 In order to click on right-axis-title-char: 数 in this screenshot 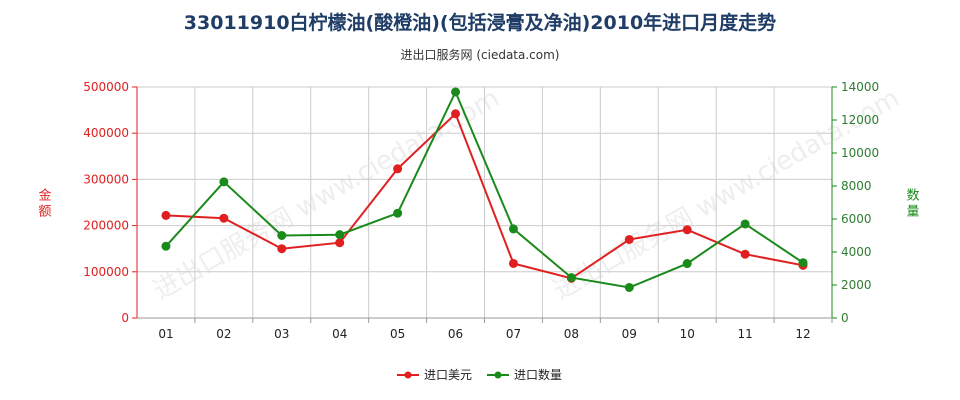, I will do `click(912, 196)`.